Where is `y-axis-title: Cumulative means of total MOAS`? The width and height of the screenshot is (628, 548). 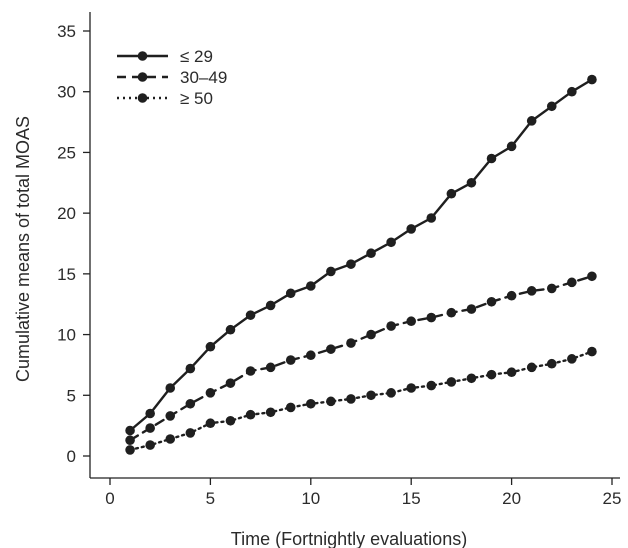 y-axis-title: Cumulative means of total MOAS is located at coordinates (23, 249).